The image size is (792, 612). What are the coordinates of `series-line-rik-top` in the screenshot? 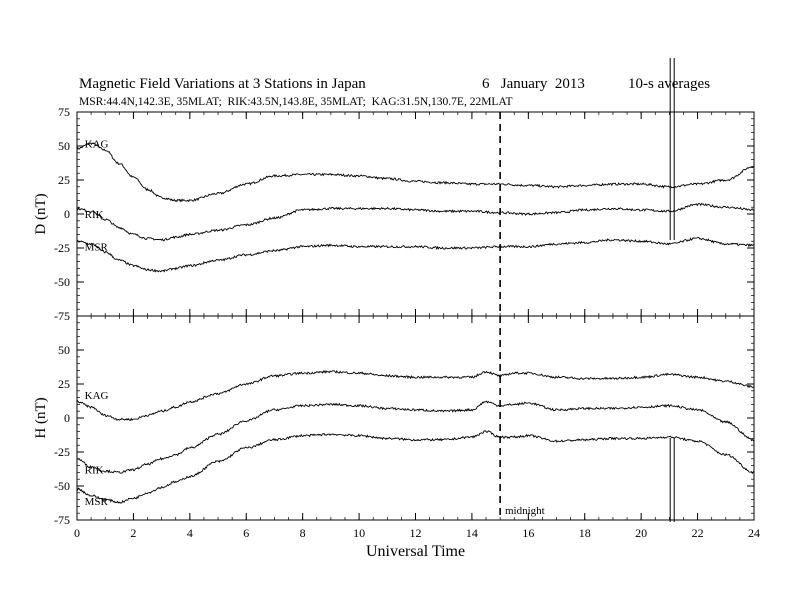 It's located at (415, 222).